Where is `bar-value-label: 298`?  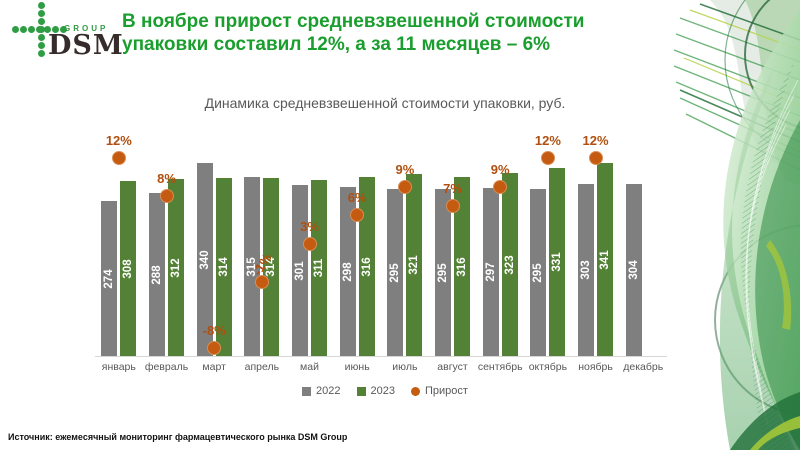 bar-value-label: 298 is located at coordinates (347, 271).